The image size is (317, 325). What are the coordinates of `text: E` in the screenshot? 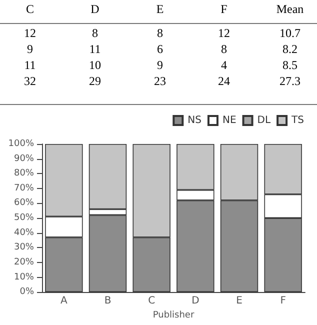 It's located at (160, 9).